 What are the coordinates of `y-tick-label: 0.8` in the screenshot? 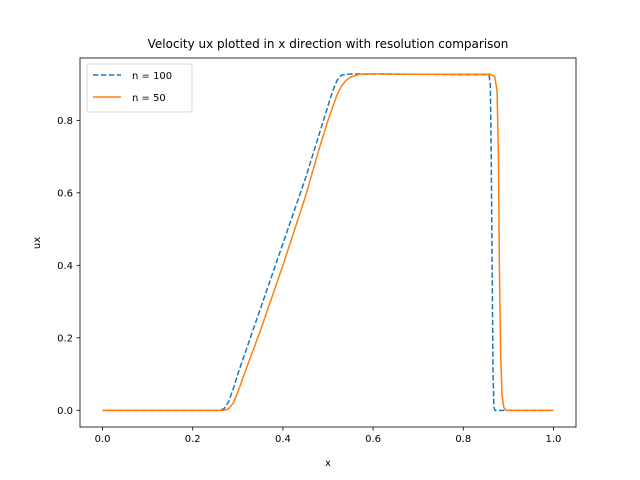 It's located at (65, 121).